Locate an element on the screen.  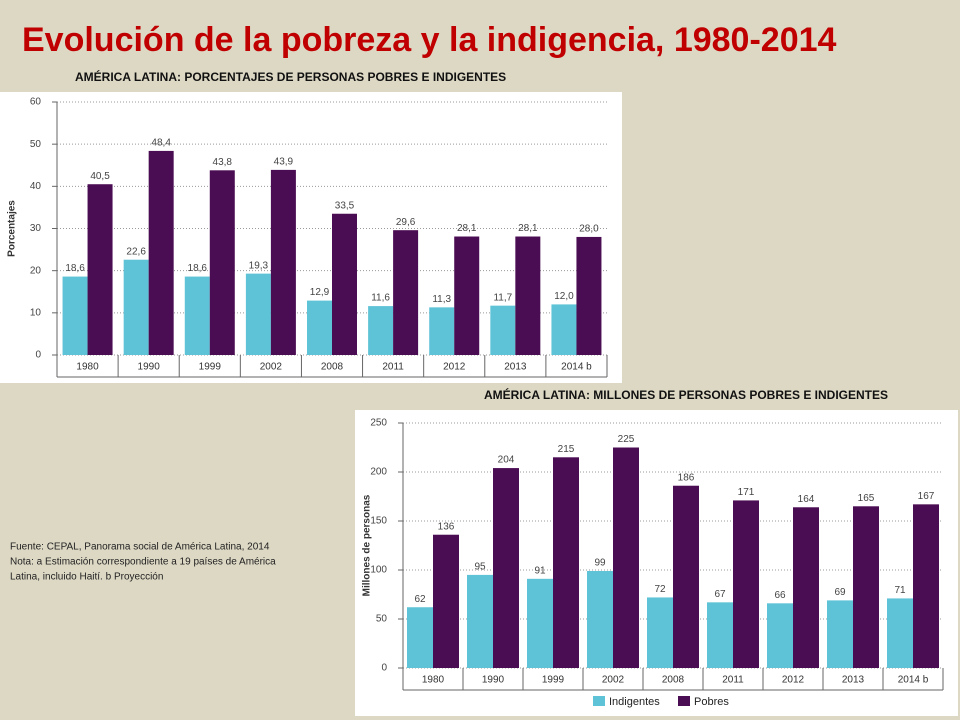
legend-label: Pobres is located at coordinates (711, 702).